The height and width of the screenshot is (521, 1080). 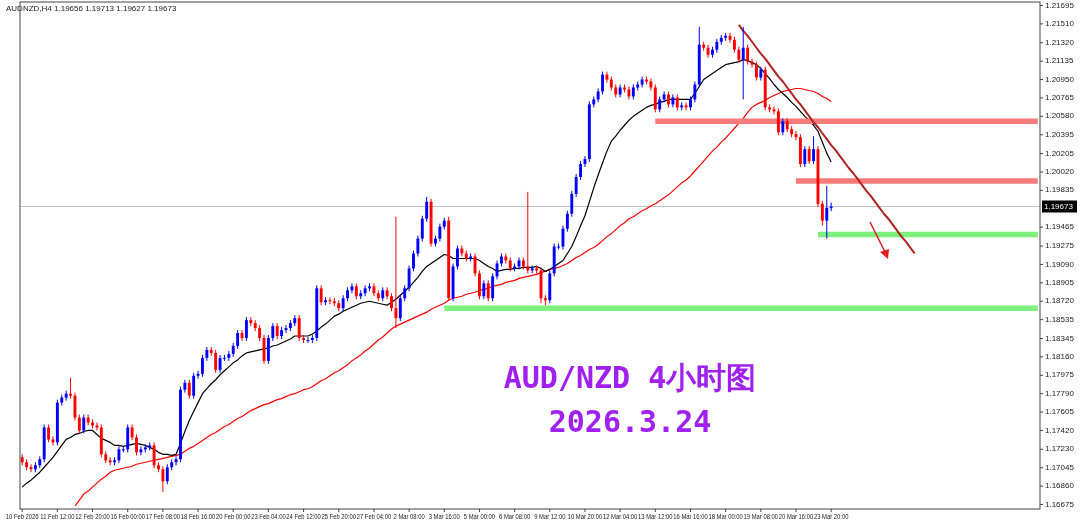 What do you see at coordinates (1060, 301) in the screenshot?
I see `y-tick-label: 1.18720` at bounding box center [1060, 301].